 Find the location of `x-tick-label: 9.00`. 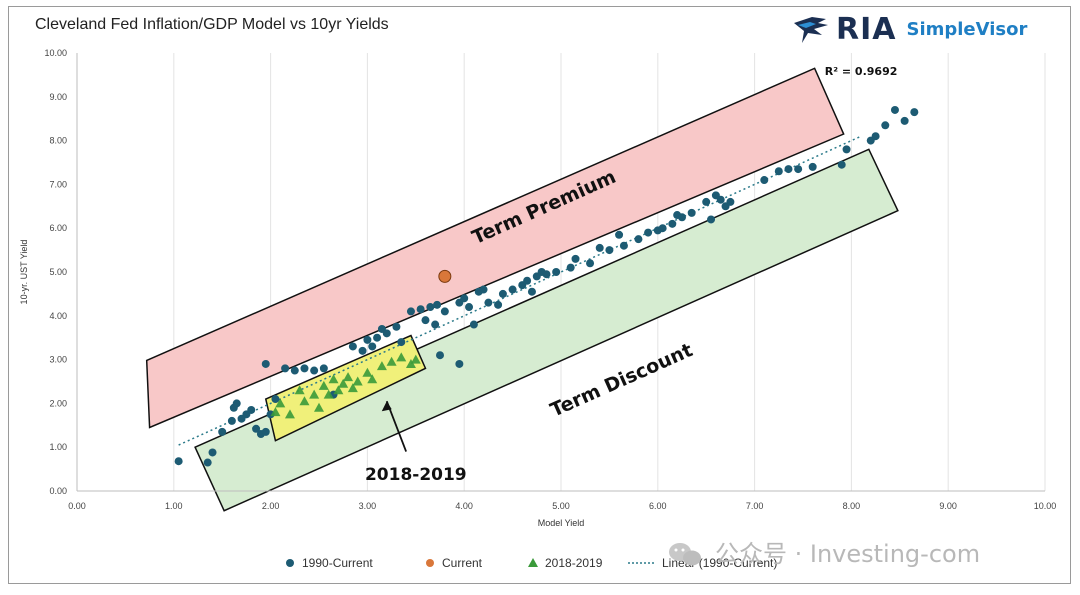

x-tick-label: 9.00 is located at coordinates (948, 506).